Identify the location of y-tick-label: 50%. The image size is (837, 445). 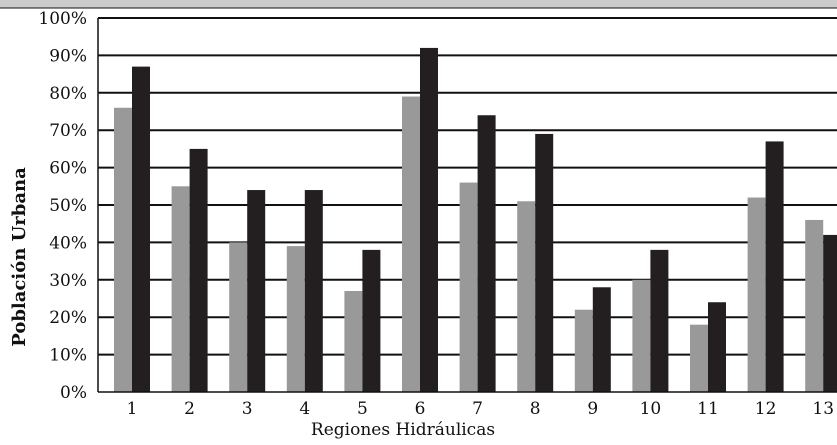
(68, 206).